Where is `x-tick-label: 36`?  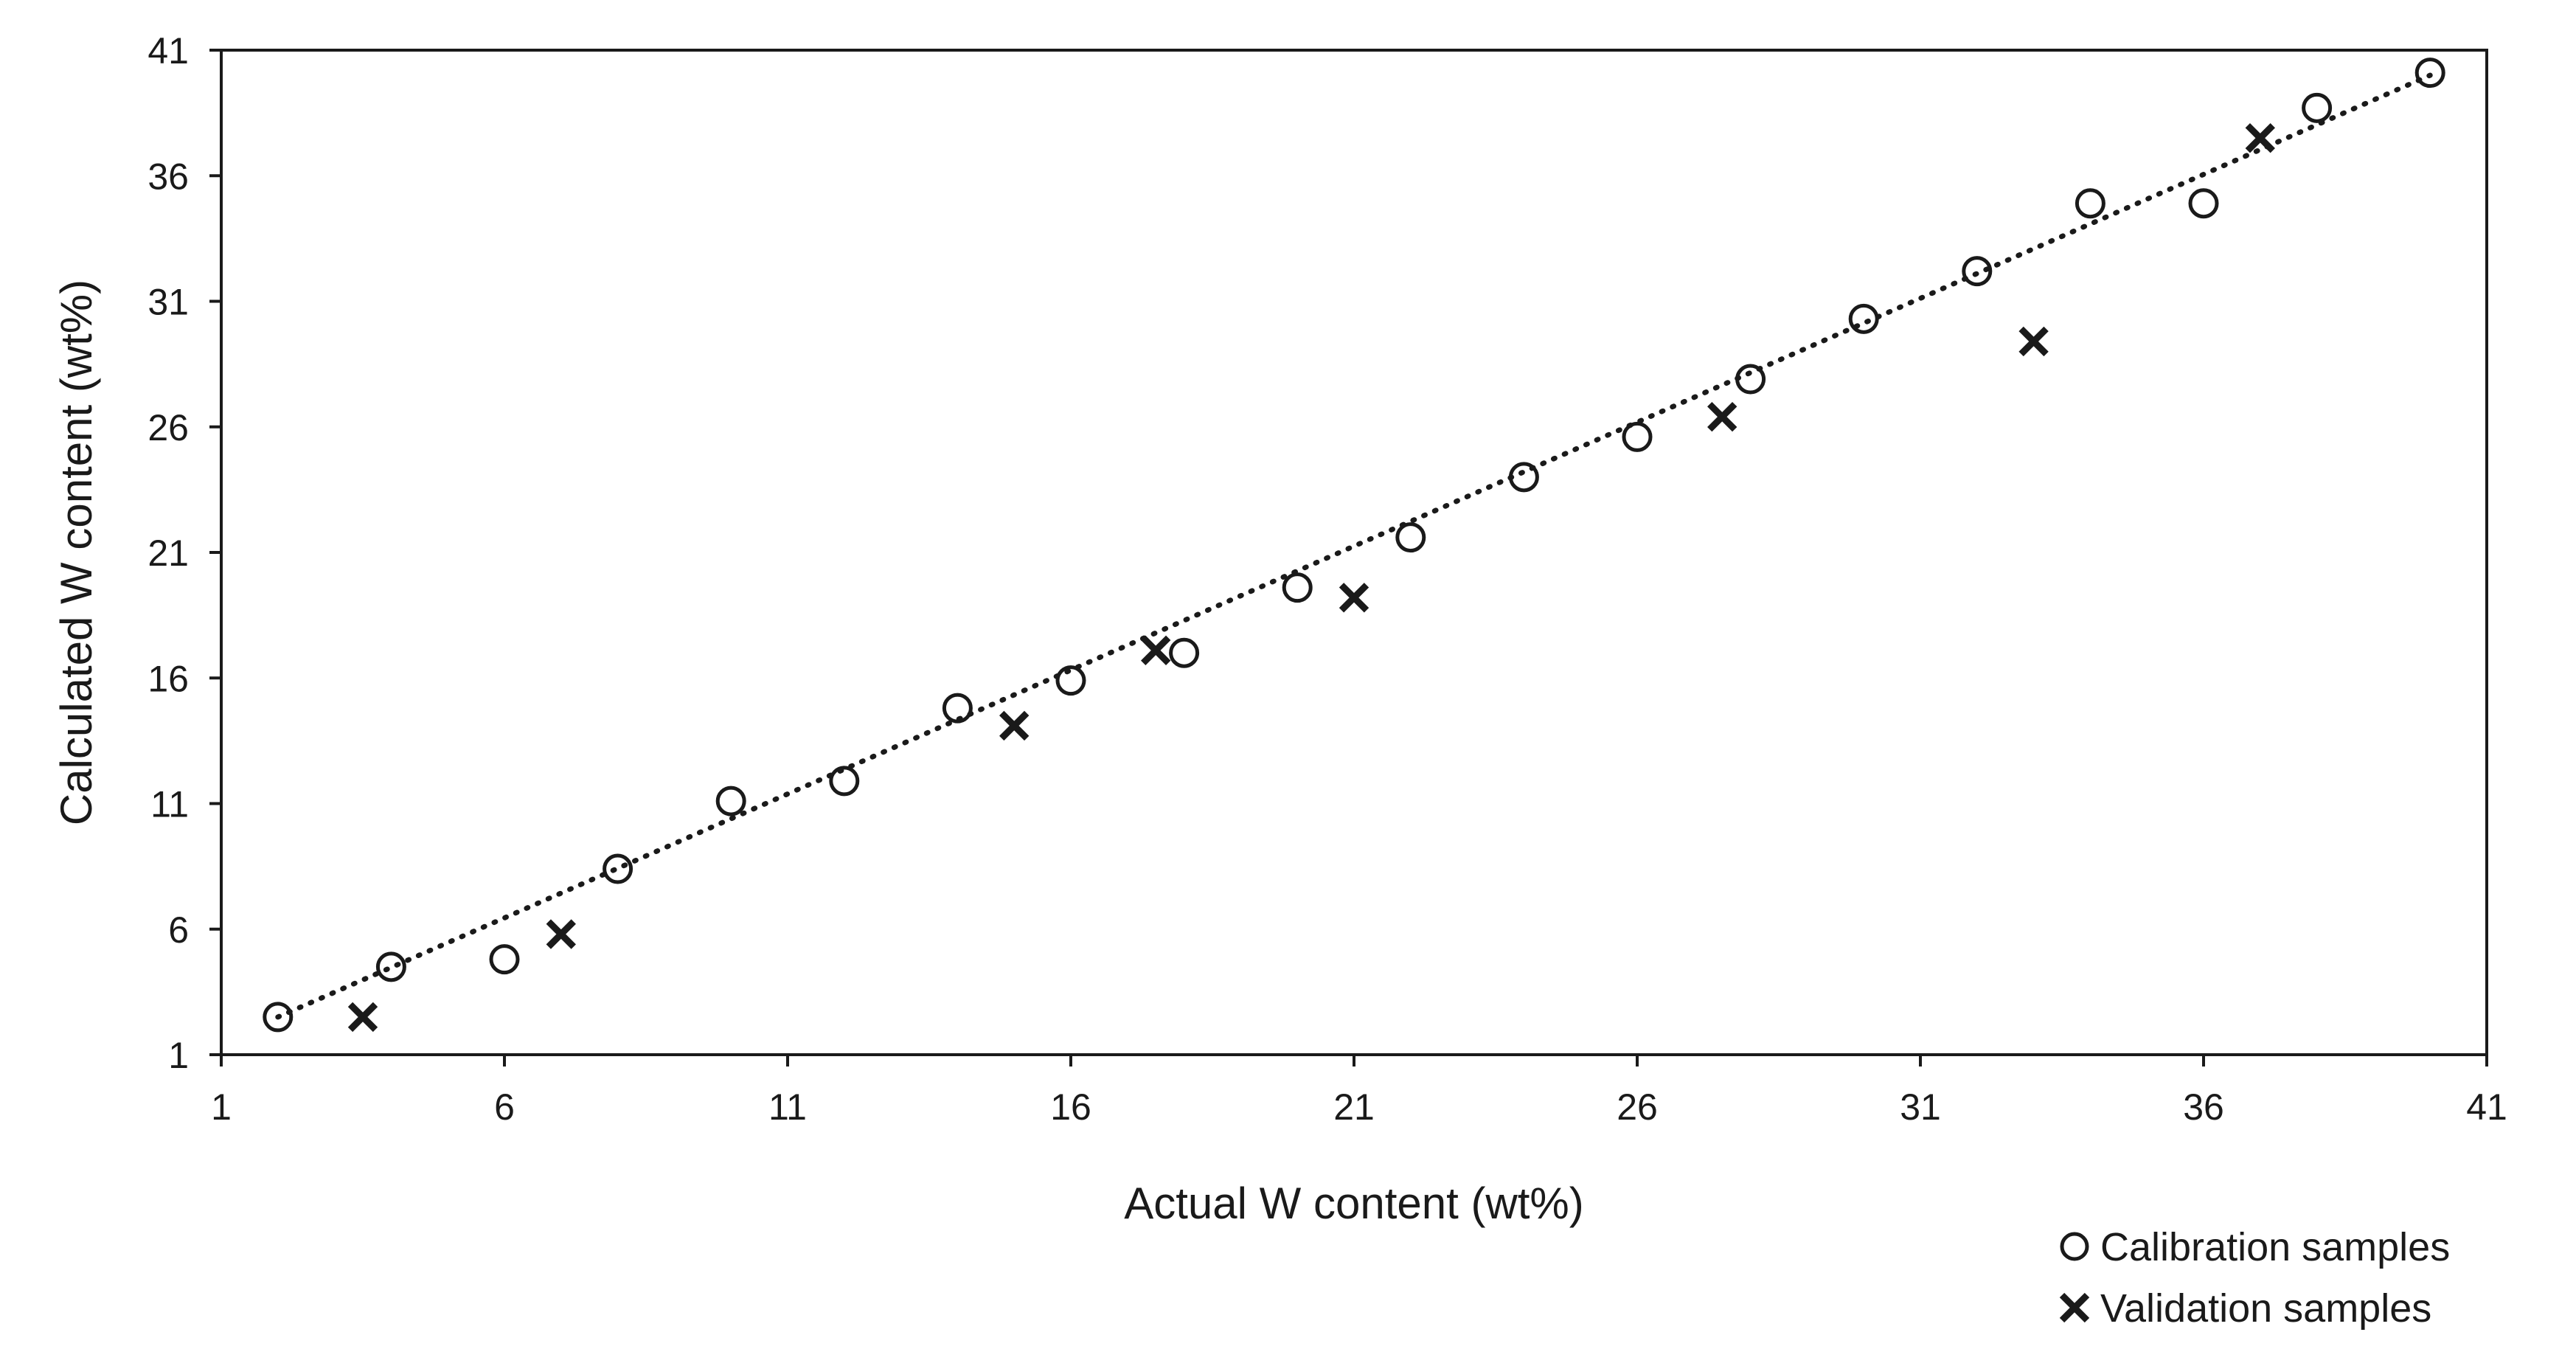
x-tick-label: 36 is located at coordinates (2203, 1107).